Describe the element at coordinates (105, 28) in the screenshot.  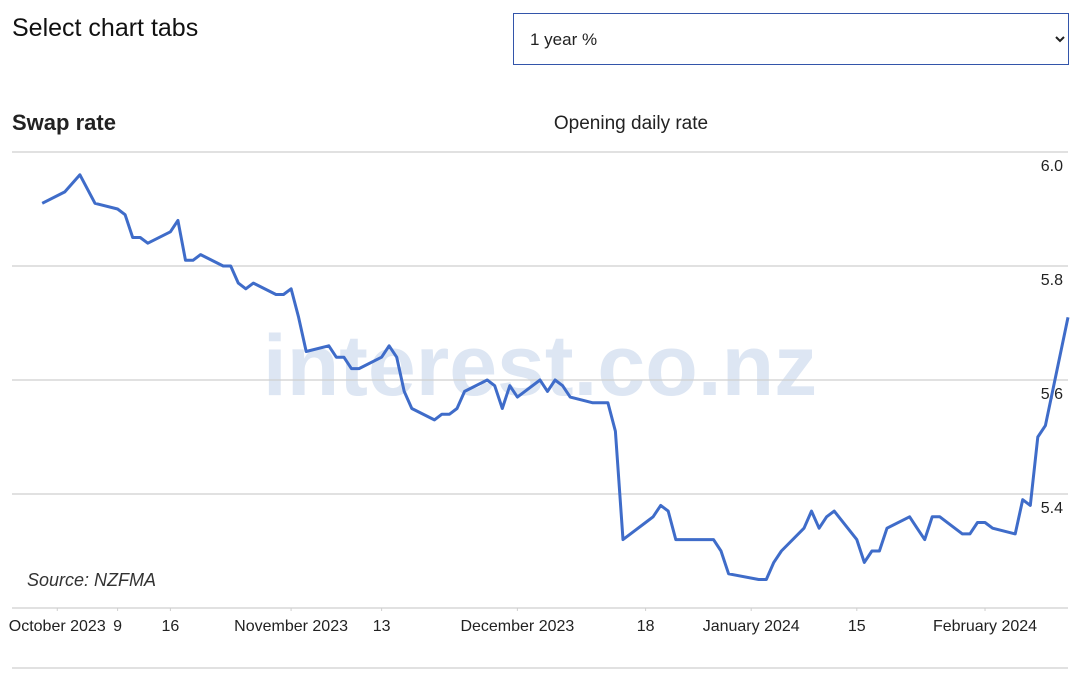
I see `header-title: Select chart tabs` at that location.